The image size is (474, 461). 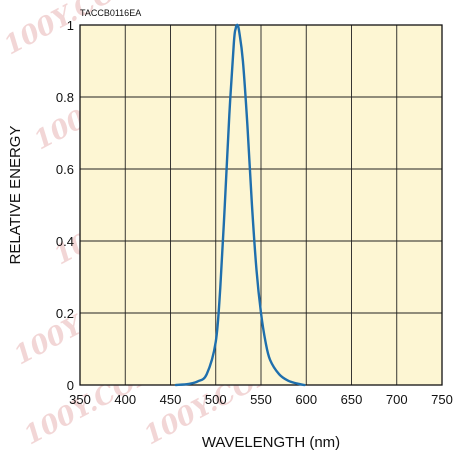 What do you see at coordinates (70, 385) in the screenshot?
I see `y-tick-label: 0` at bounding box center [70, 385].